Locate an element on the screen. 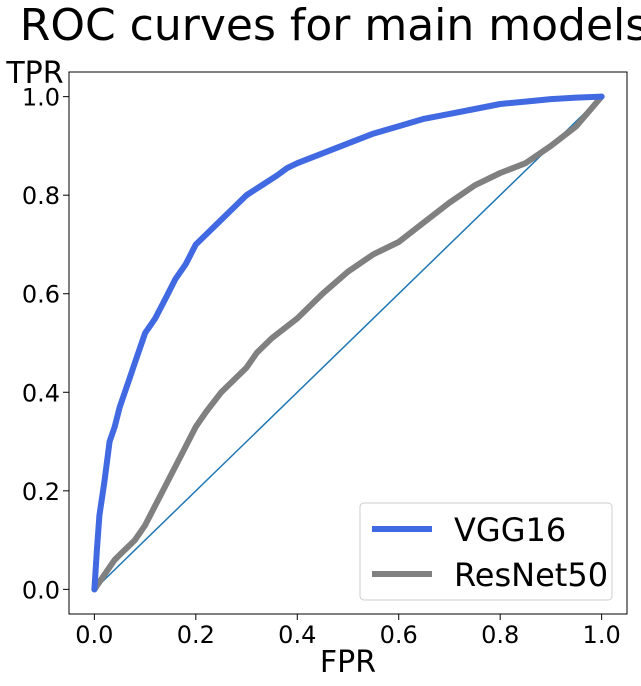 The width and height of the screenshot is (641, 686). y-tick-label: 1.0 is located at coordinates (41, 98).